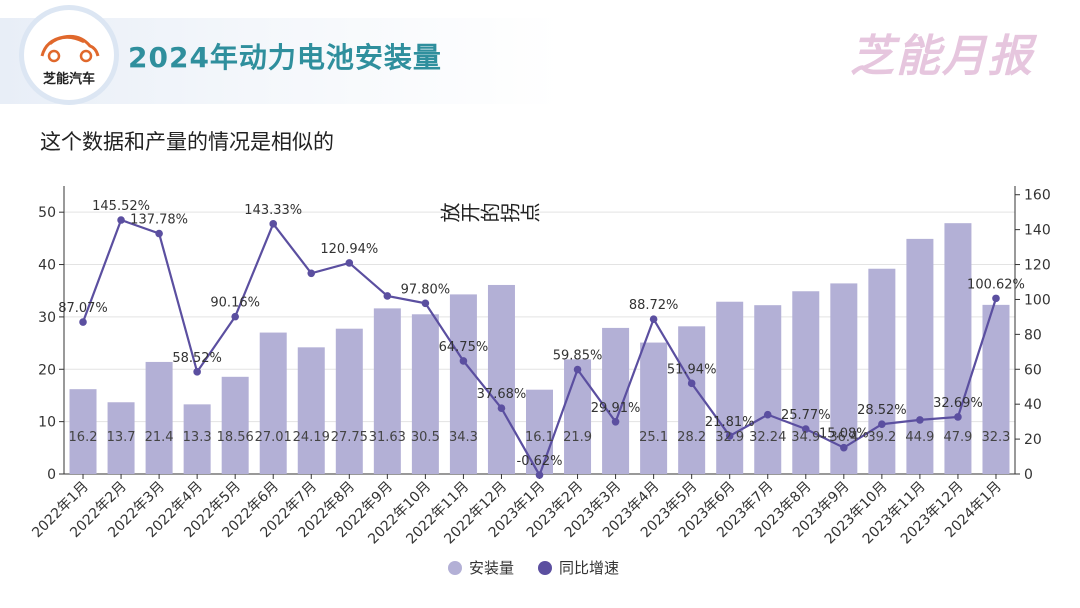 This screenshot has height=608, width=1080. I want to click on growth-value-label: 59.85%, so click(578, 356).